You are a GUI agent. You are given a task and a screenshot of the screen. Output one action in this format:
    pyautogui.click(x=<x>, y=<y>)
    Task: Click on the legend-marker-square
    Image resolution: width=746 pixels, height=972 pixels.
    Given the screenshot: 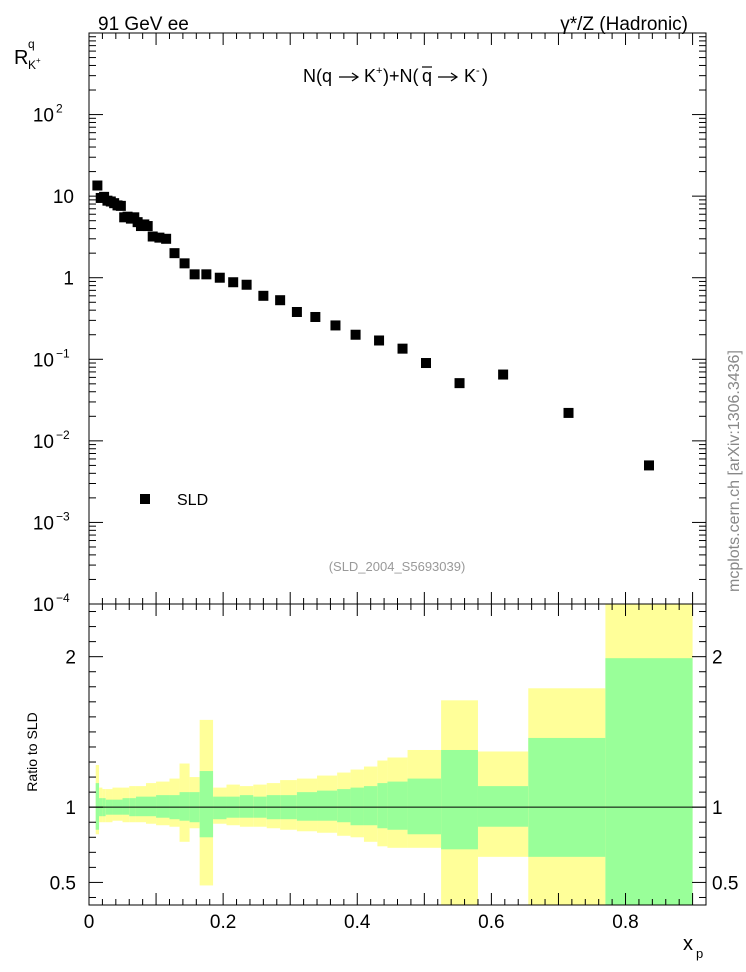 What is the action you would take?
    pyautogui.click(x=145, y=499)
    